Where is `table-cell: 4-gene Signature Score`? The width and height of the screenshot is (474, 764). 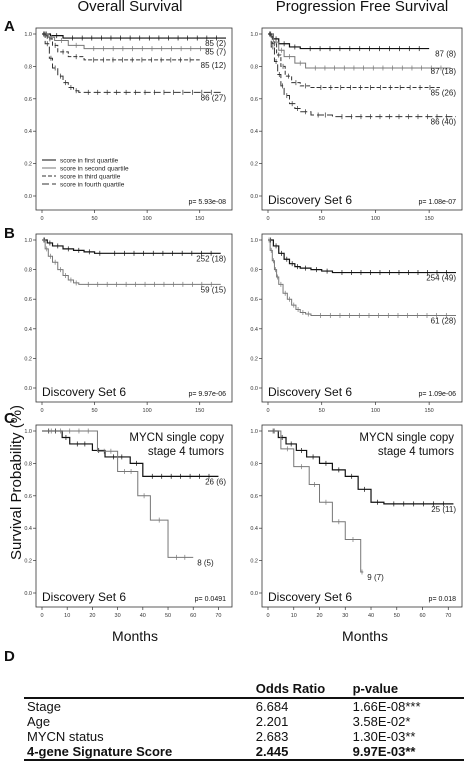 table-cell: 4-gene Signature Score is located at coordinates (138, 752).